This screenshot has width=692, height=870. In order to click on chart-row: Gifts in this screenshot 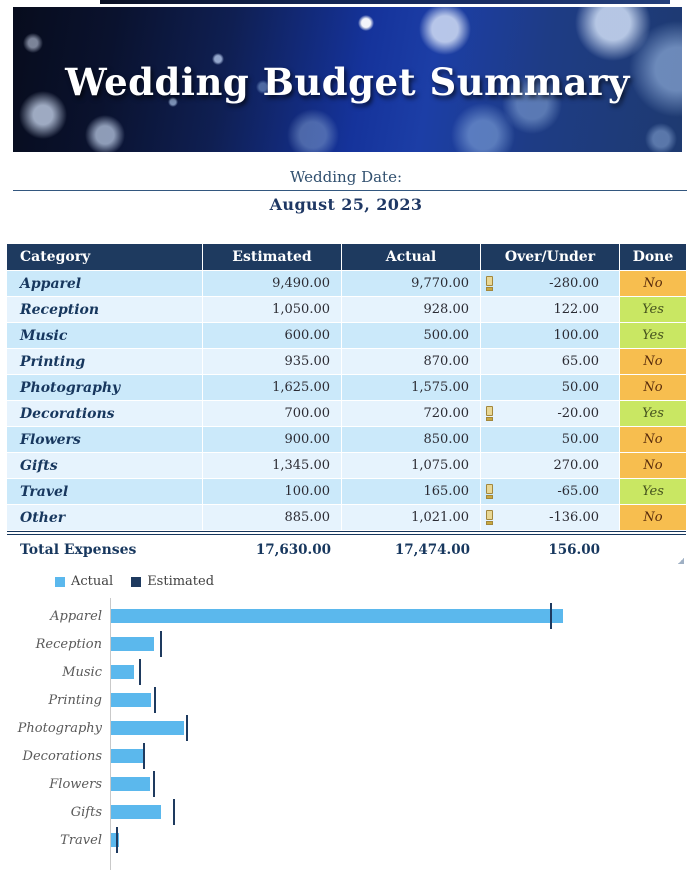, I will do `click(346, 812)`.